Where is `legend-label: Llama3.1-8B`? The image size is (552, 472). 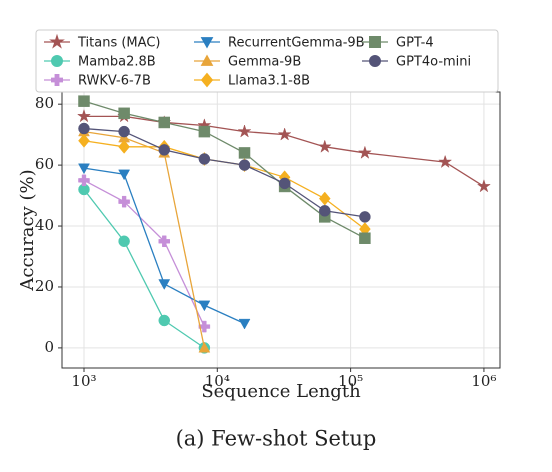 legend-label: Llama3.1-8B is located at coordinates (269, 81).